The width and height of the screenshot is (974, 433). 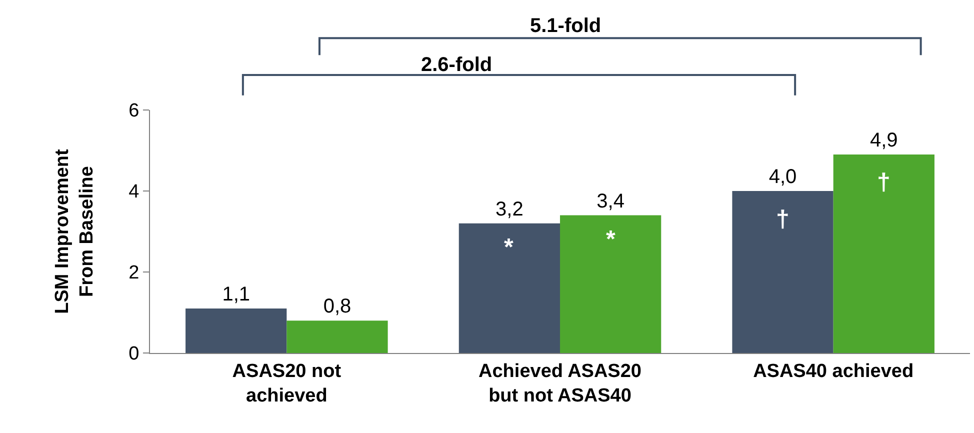 What do you see at coordinates (337, 307) in the screenshot?
I see `data-label: 0,8` at bounding box center [337, 307].